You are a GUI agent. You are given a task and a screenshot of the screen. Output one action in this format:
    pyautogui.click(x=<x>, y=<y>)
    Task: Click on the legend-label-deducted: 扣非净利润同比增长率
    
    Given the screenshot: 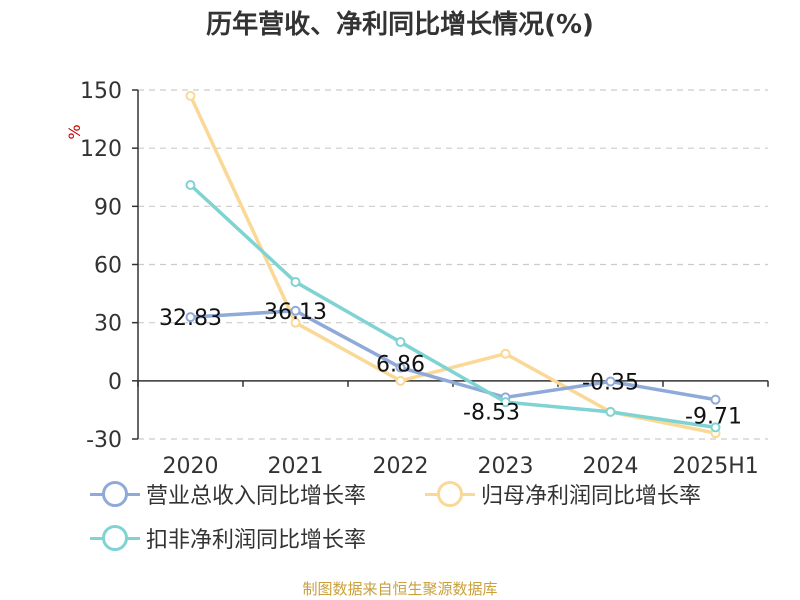 What is the action you would take?
    pyautogui.click(x=256, y=540)
    